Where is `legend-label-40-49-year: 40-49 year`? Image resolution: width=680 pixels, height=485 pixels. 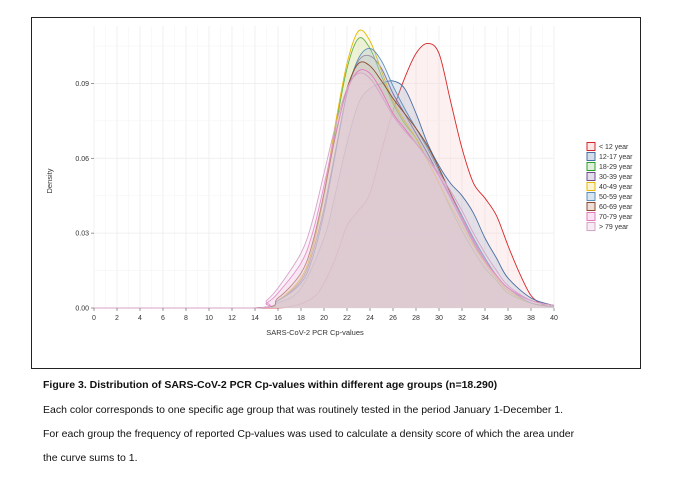 legend-label-40-49-year: 40-49 year is located at coordinates (616, 187).